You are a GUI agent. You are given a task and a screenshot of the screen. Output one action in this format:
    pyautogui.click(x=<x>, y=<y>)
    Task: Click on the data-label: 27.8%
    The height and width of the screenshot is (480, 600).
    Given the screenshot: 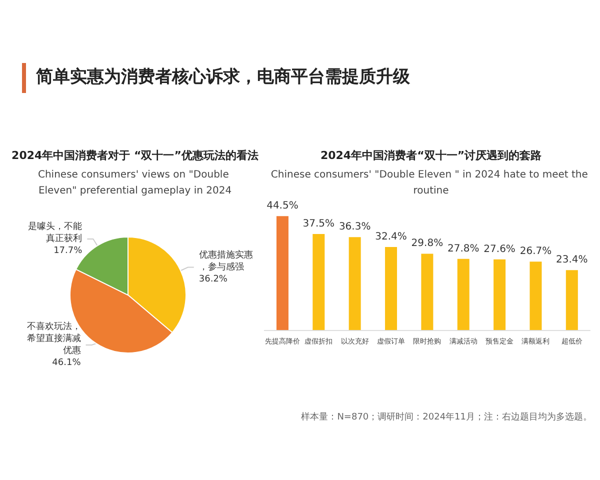 What is the action you would take?
    pyautogui.click(x=463, y=248)
    